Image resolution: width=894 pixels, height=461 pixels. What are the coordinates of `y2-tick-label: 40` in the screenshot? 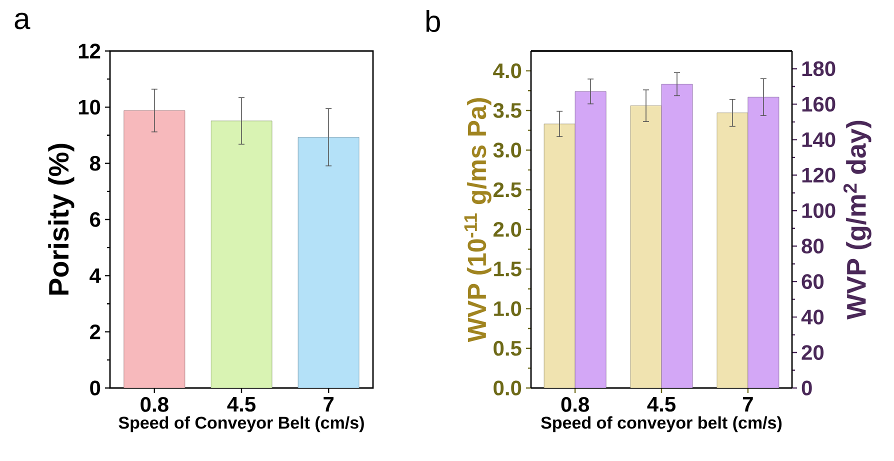 It's located at (812, 317).